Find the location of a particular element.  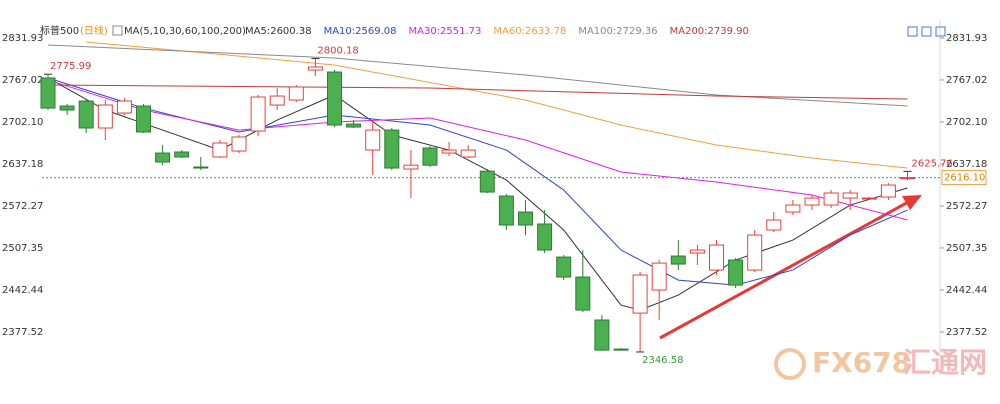

y-tick-label: 2507.35 is located at coordinates (22, 248).